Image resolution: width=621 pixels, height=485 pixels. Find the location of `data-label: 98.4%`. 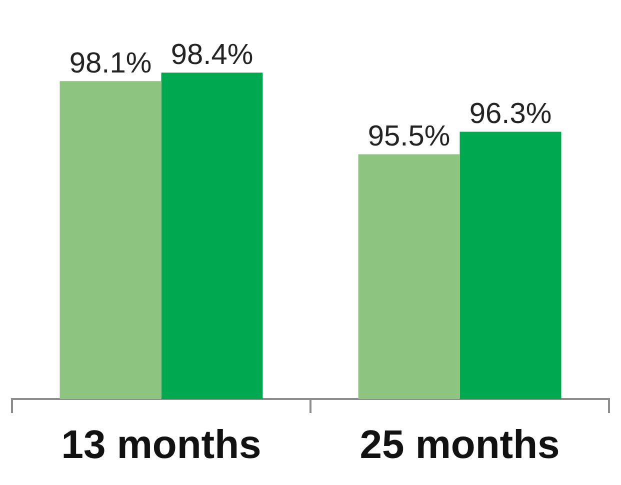

data-label: 98.4% is located at coordinates (212, 55).